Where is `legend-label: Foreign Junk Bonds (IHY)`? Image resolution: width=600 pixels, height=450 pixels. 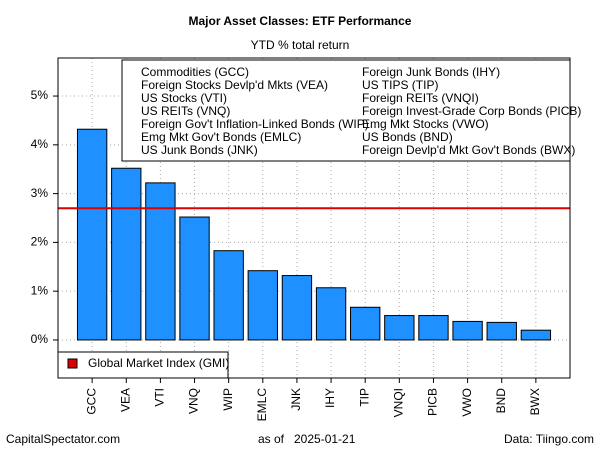 legend-label: Foreign Junk Bonds (IHY) is located at coordinates (431, 72).